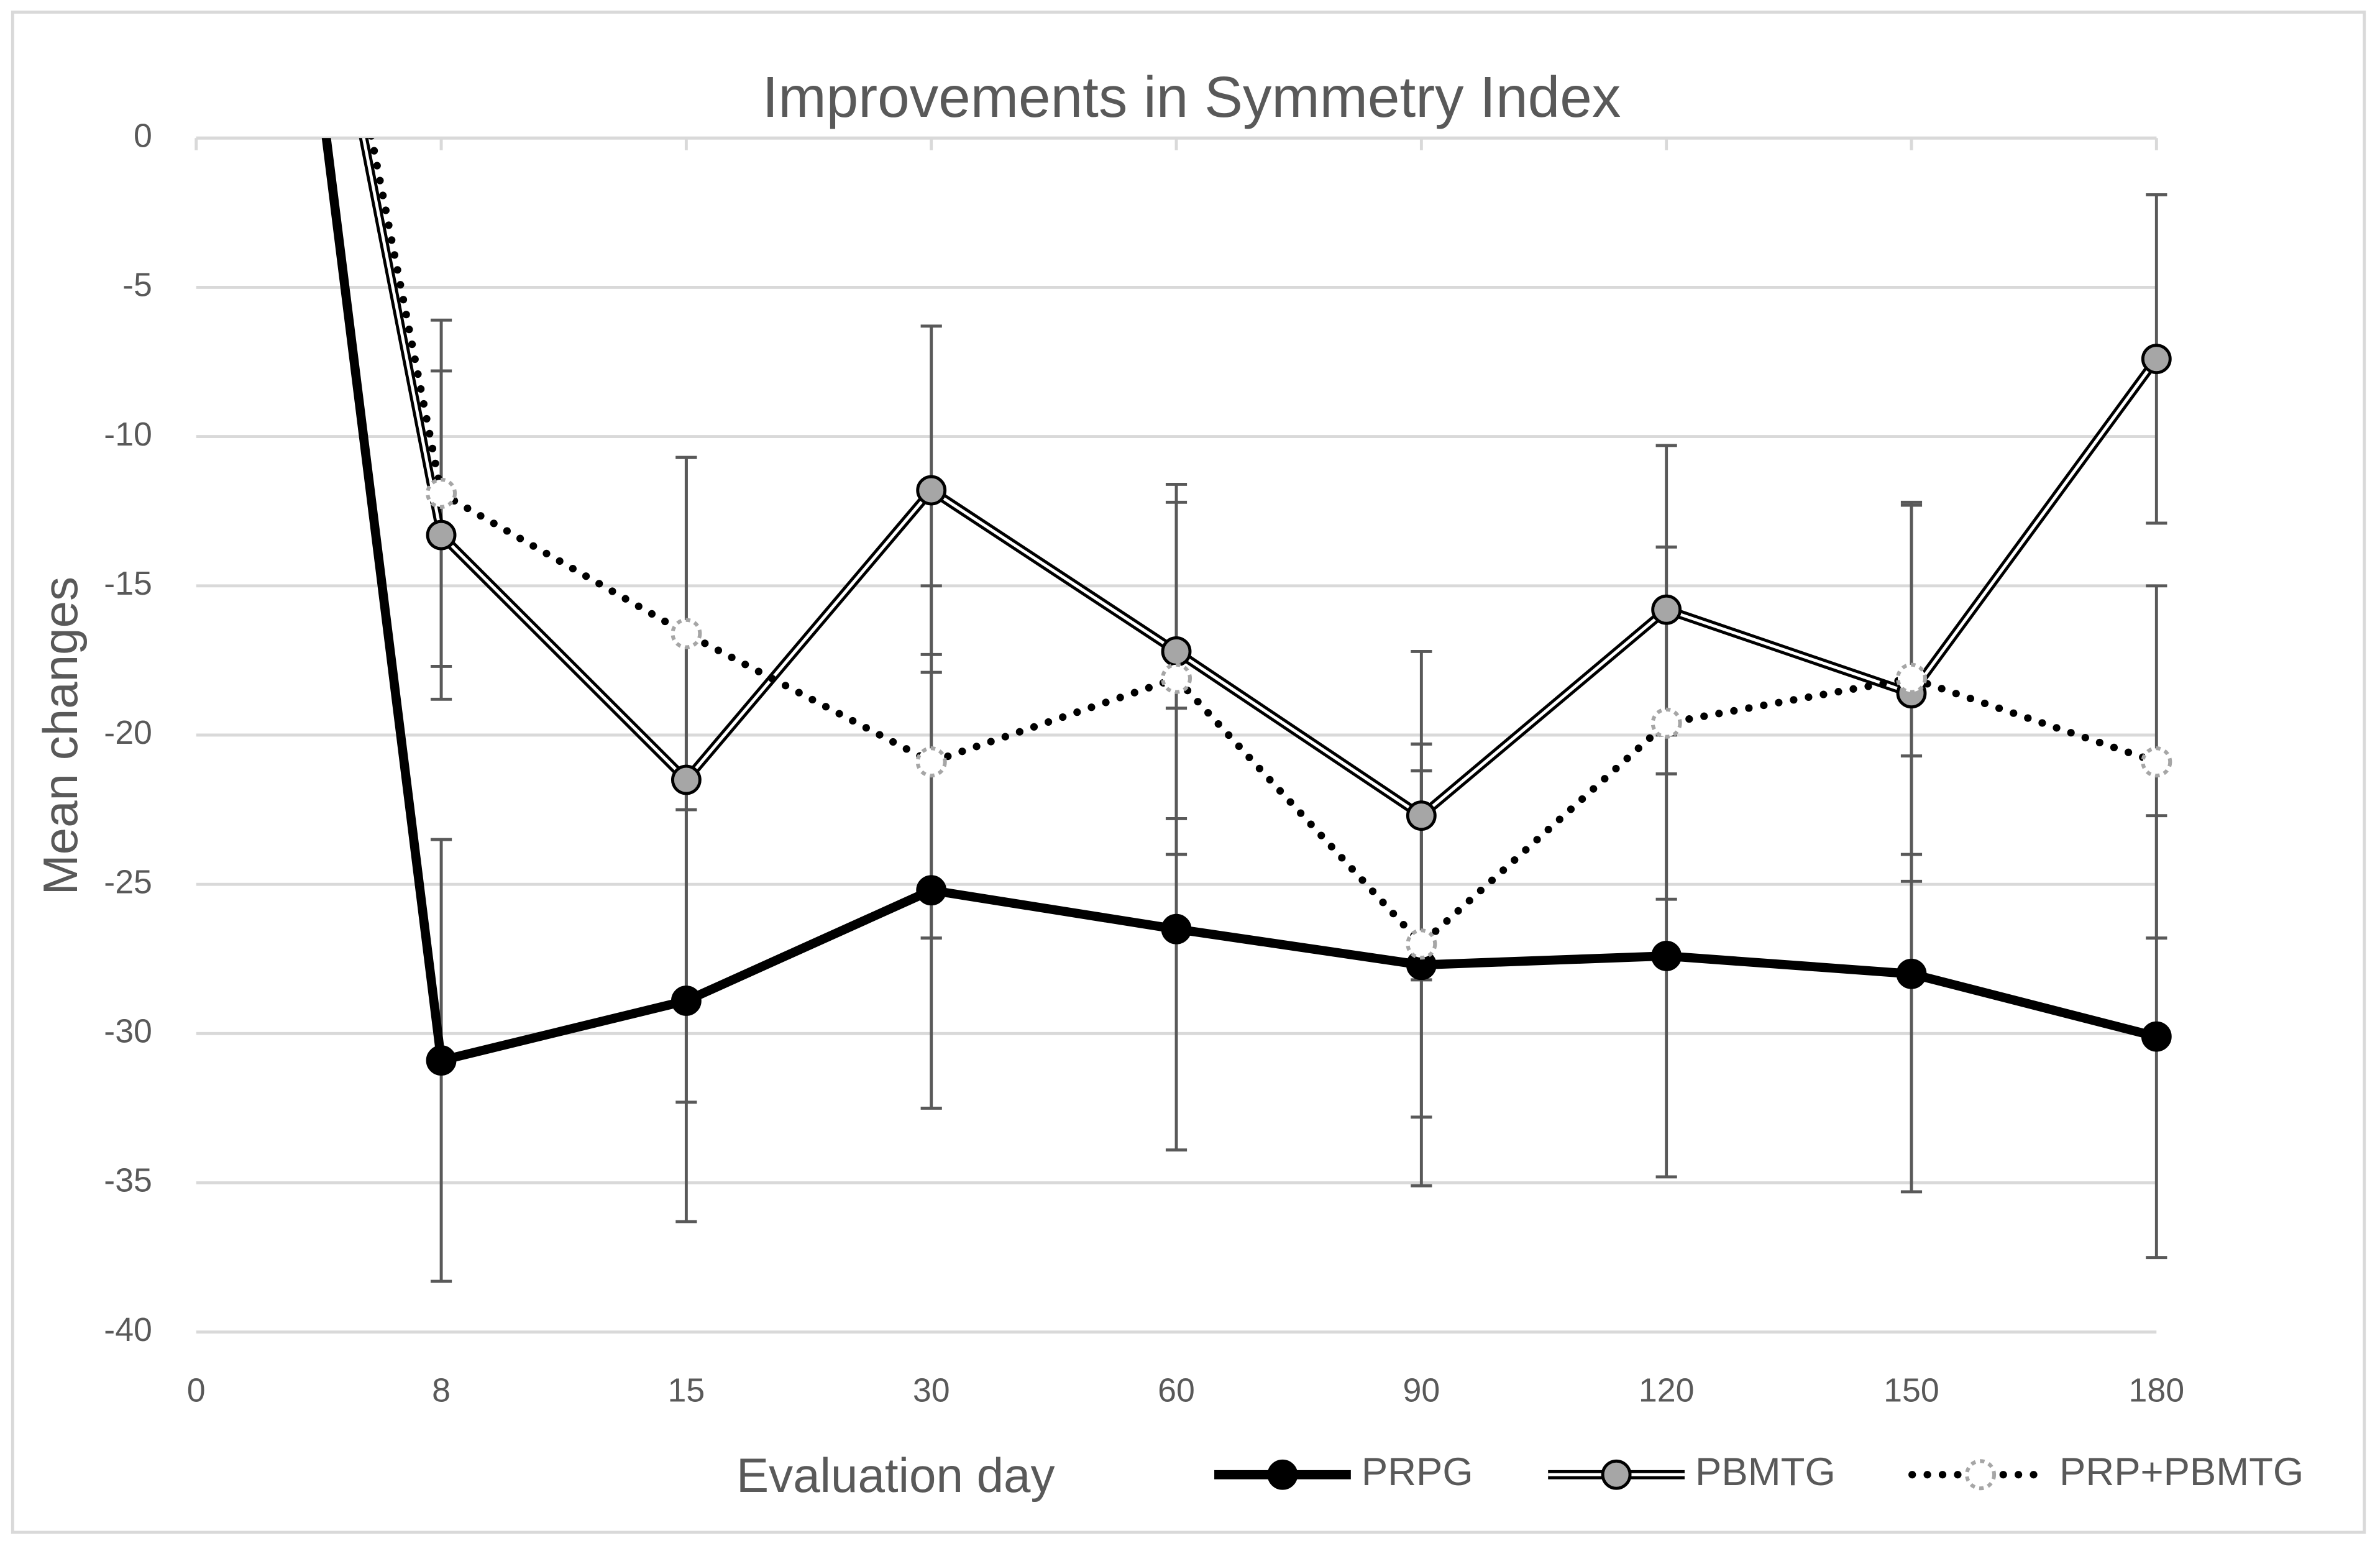  I want to click on chart-title: Improvements in Symmetry Index, so click(1191, 97).